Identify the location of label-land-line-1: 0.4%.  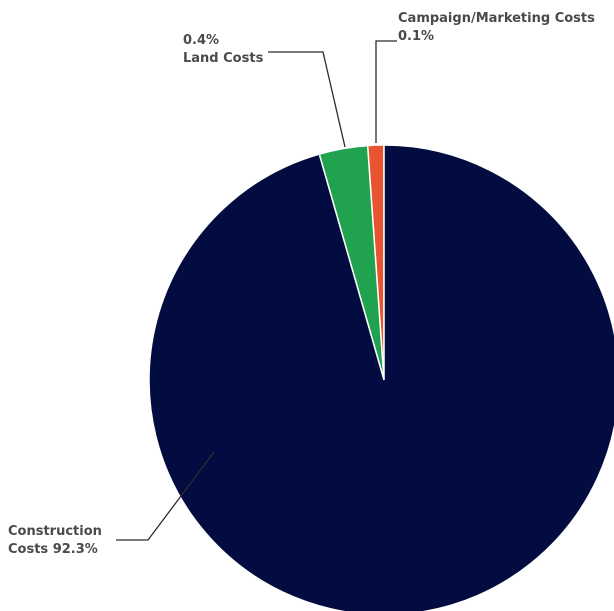
(201, 40).